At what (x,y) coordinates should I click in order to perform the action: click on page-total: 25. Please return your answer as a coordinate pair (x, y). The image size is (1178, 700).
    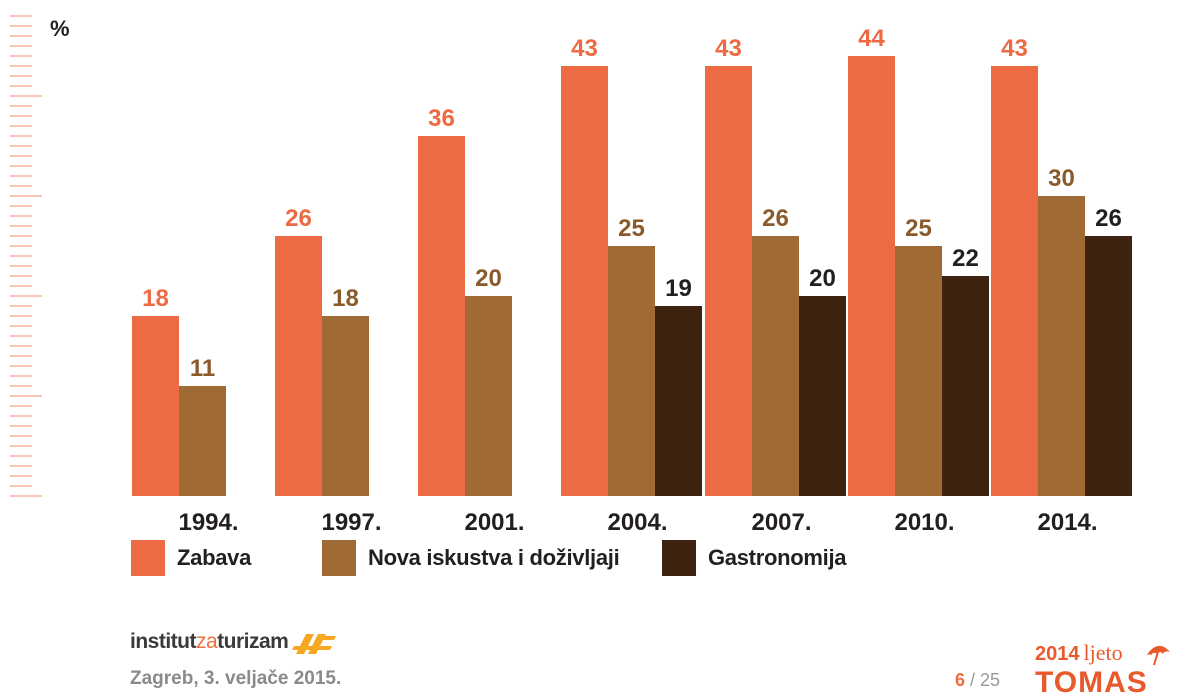
    Looking at the image, I should click on (990, 680).